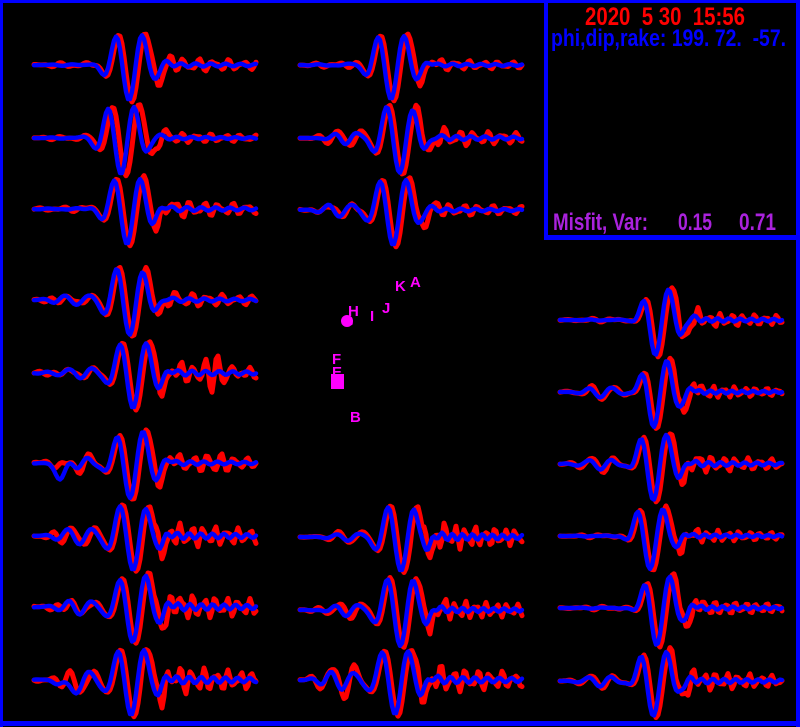 Image resolution: width=800 pixels, height=727 pixels. Describe the element at coordinates (353, 311) in the screenshot. I see `svg-text: H` at that location.